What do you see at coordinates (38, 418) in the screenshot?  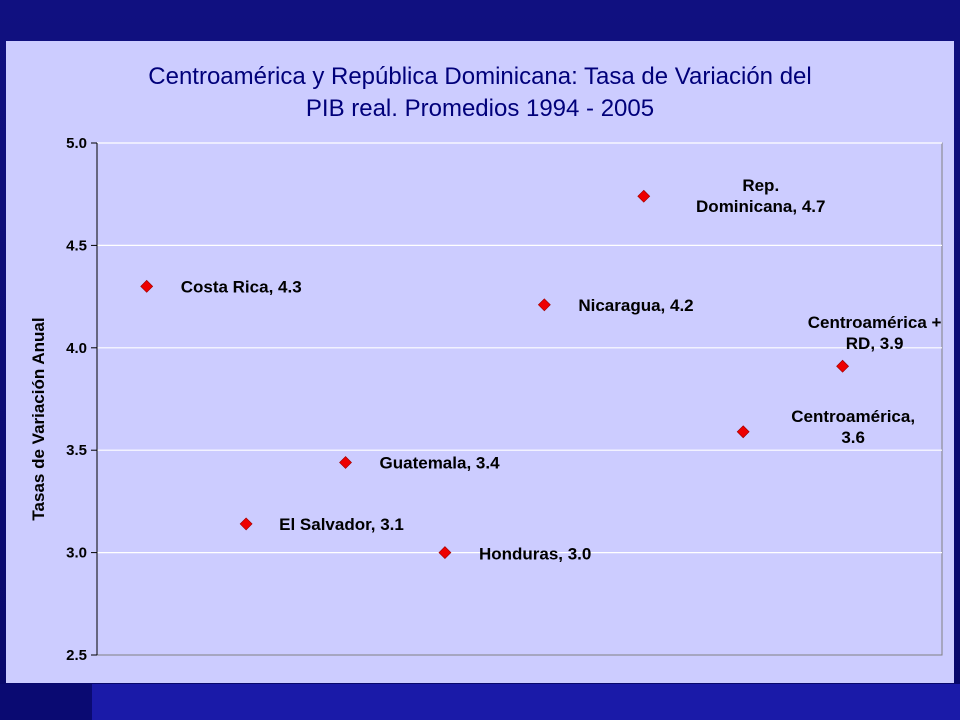 I see `y-axis-title: Tasas de Variación Anual` at bounding box center [38, 418].